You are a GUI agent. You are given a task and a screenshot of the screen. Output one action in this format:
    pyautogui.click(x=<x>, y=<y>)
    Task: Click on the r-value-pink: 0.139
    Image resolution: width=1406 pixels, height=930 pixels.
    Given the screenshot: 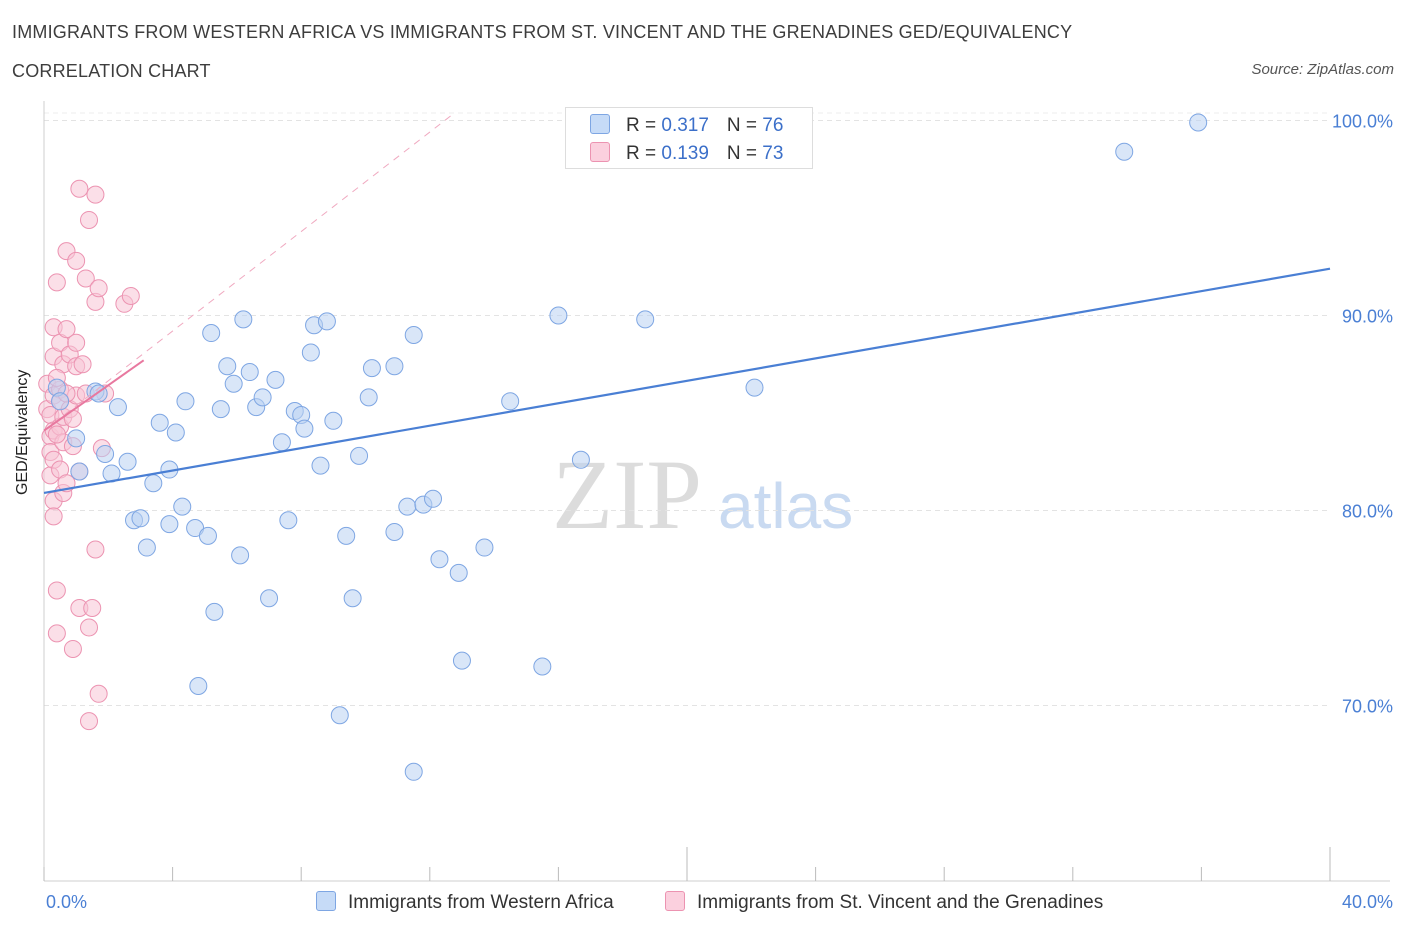 What is the action you would take?
    pyautogui.click(x=685, y=153)
    